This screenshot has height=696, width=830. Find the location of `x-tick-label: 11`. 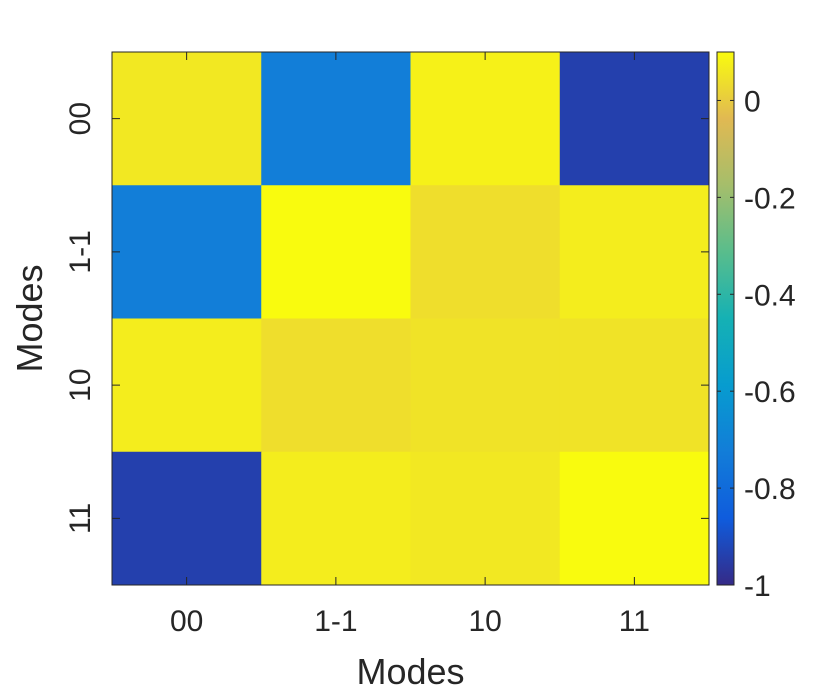

x-tick-label: 11 is located at coordinates (634, 621).